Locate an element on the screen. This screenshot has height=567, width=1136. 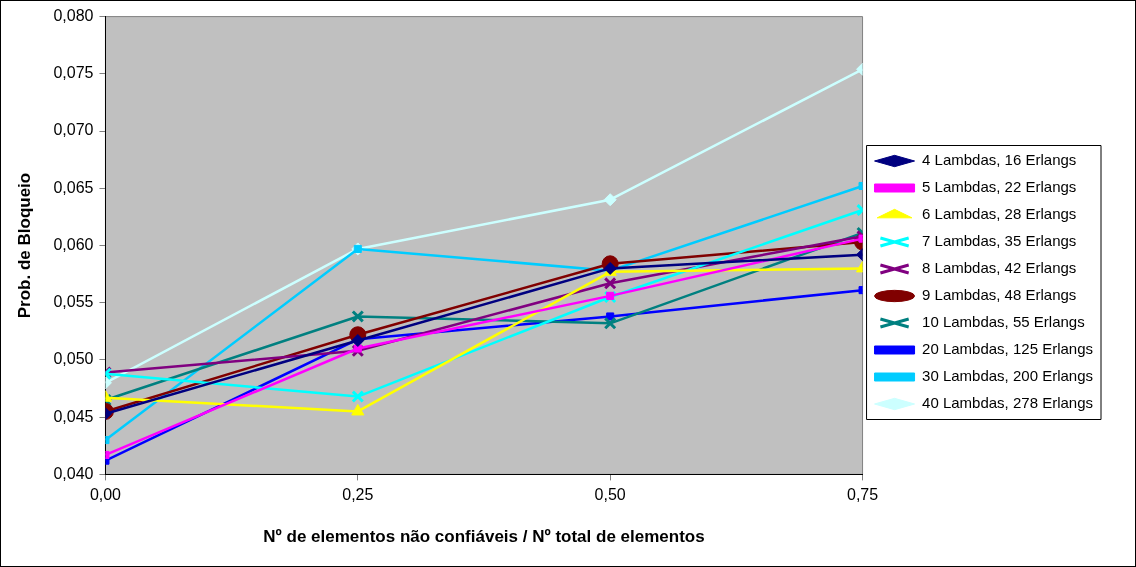
y-tick-label: 0,070 is located at coordinates (73, 130).